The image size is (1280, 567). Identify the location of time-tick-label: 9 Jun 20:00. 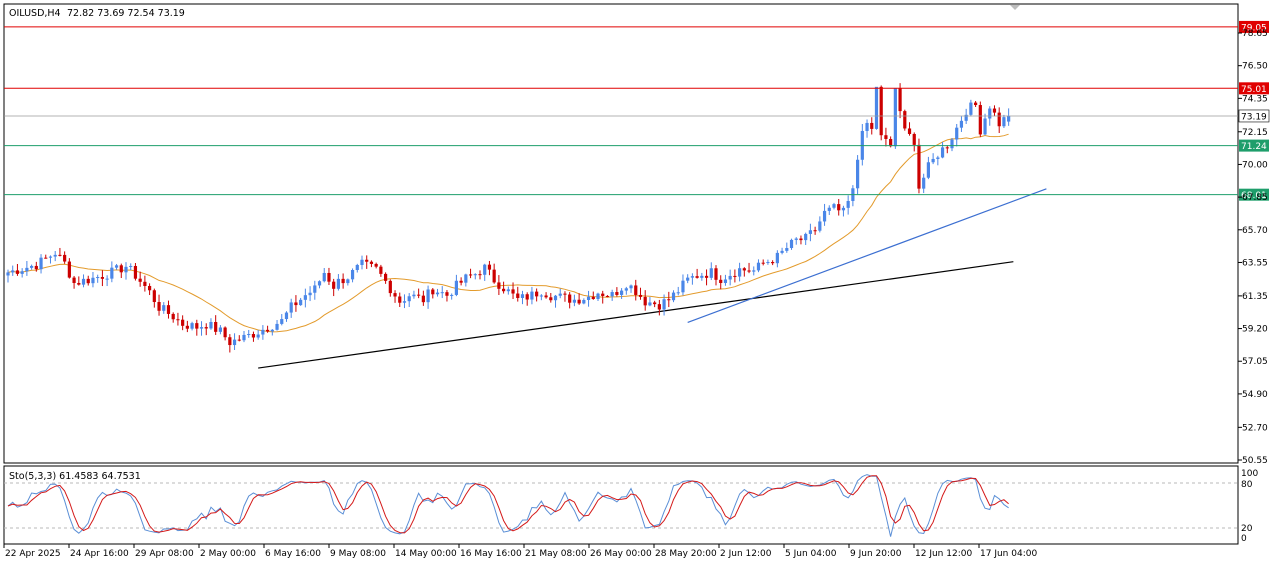
(876, 554).